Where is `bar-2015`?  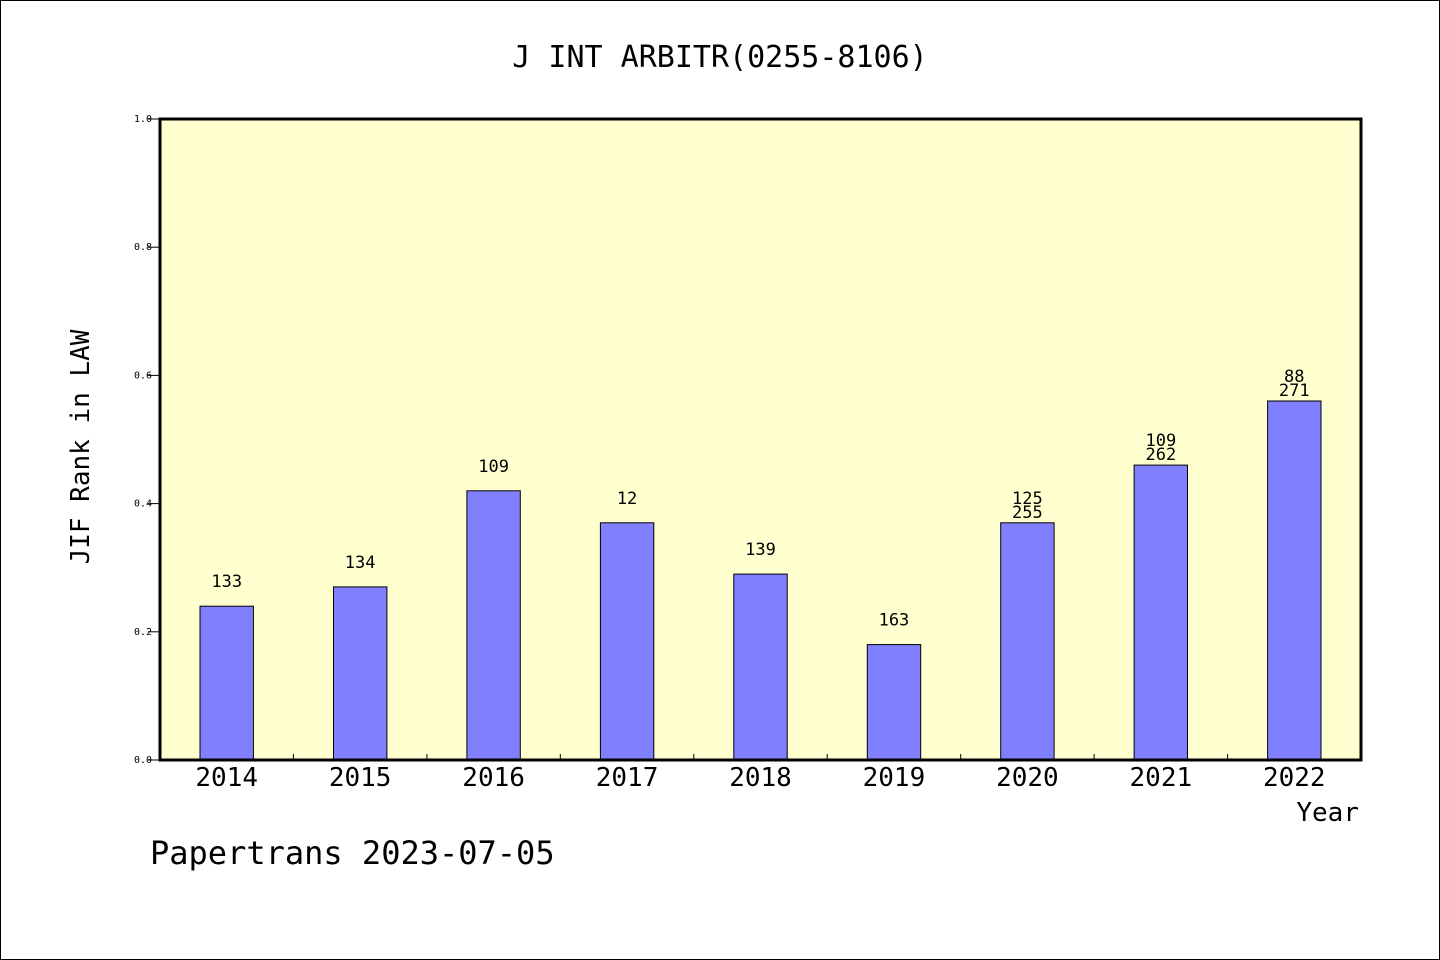 bar-2015 is located at coordinates (360, 673).